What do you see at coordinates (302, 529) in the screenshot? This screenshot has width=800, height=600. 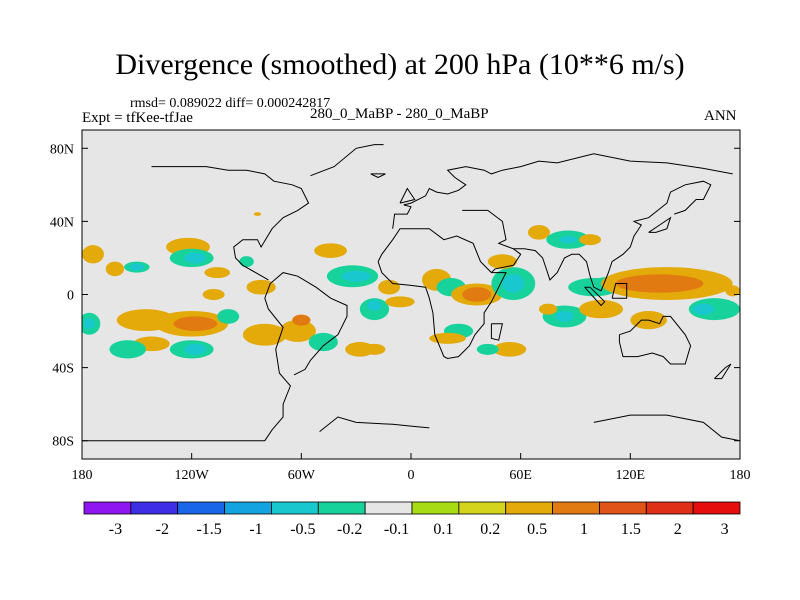 I see `colorbar-label: -0.5` at bounding box center [302, 529].